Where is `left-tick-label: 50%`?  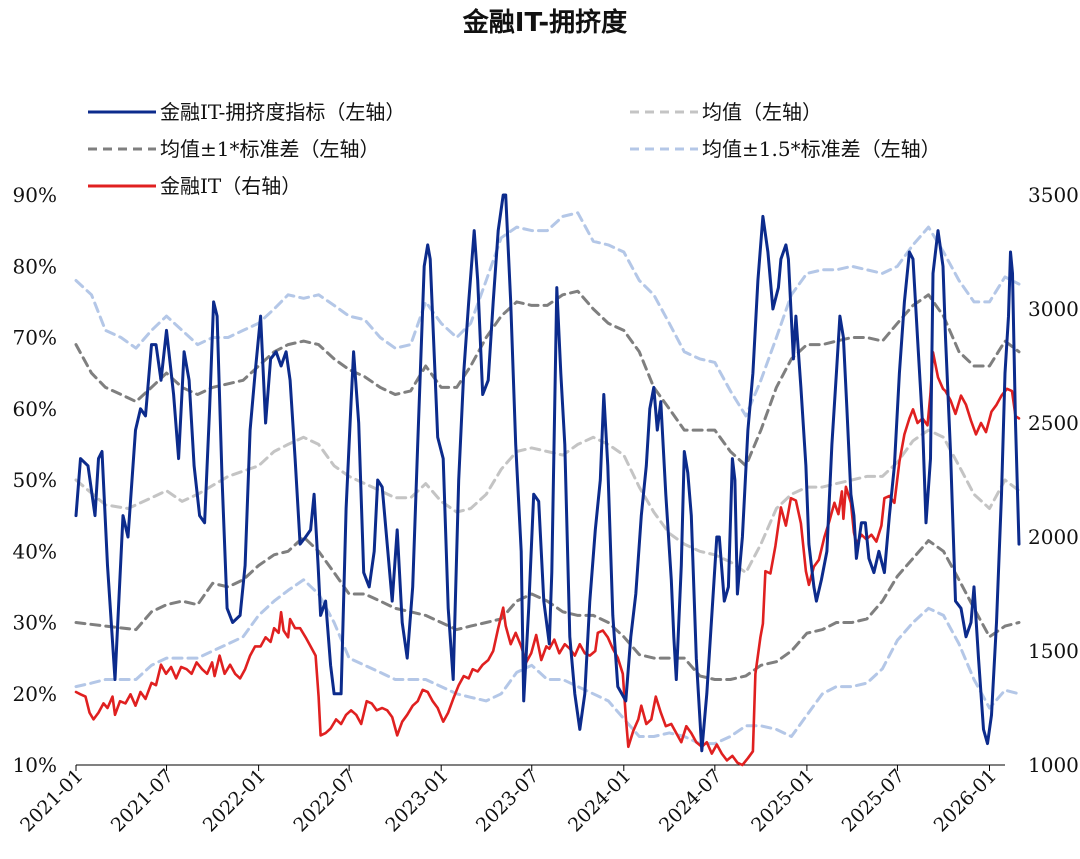 left-tick-label: 50% is located at coordinates (35, 480).